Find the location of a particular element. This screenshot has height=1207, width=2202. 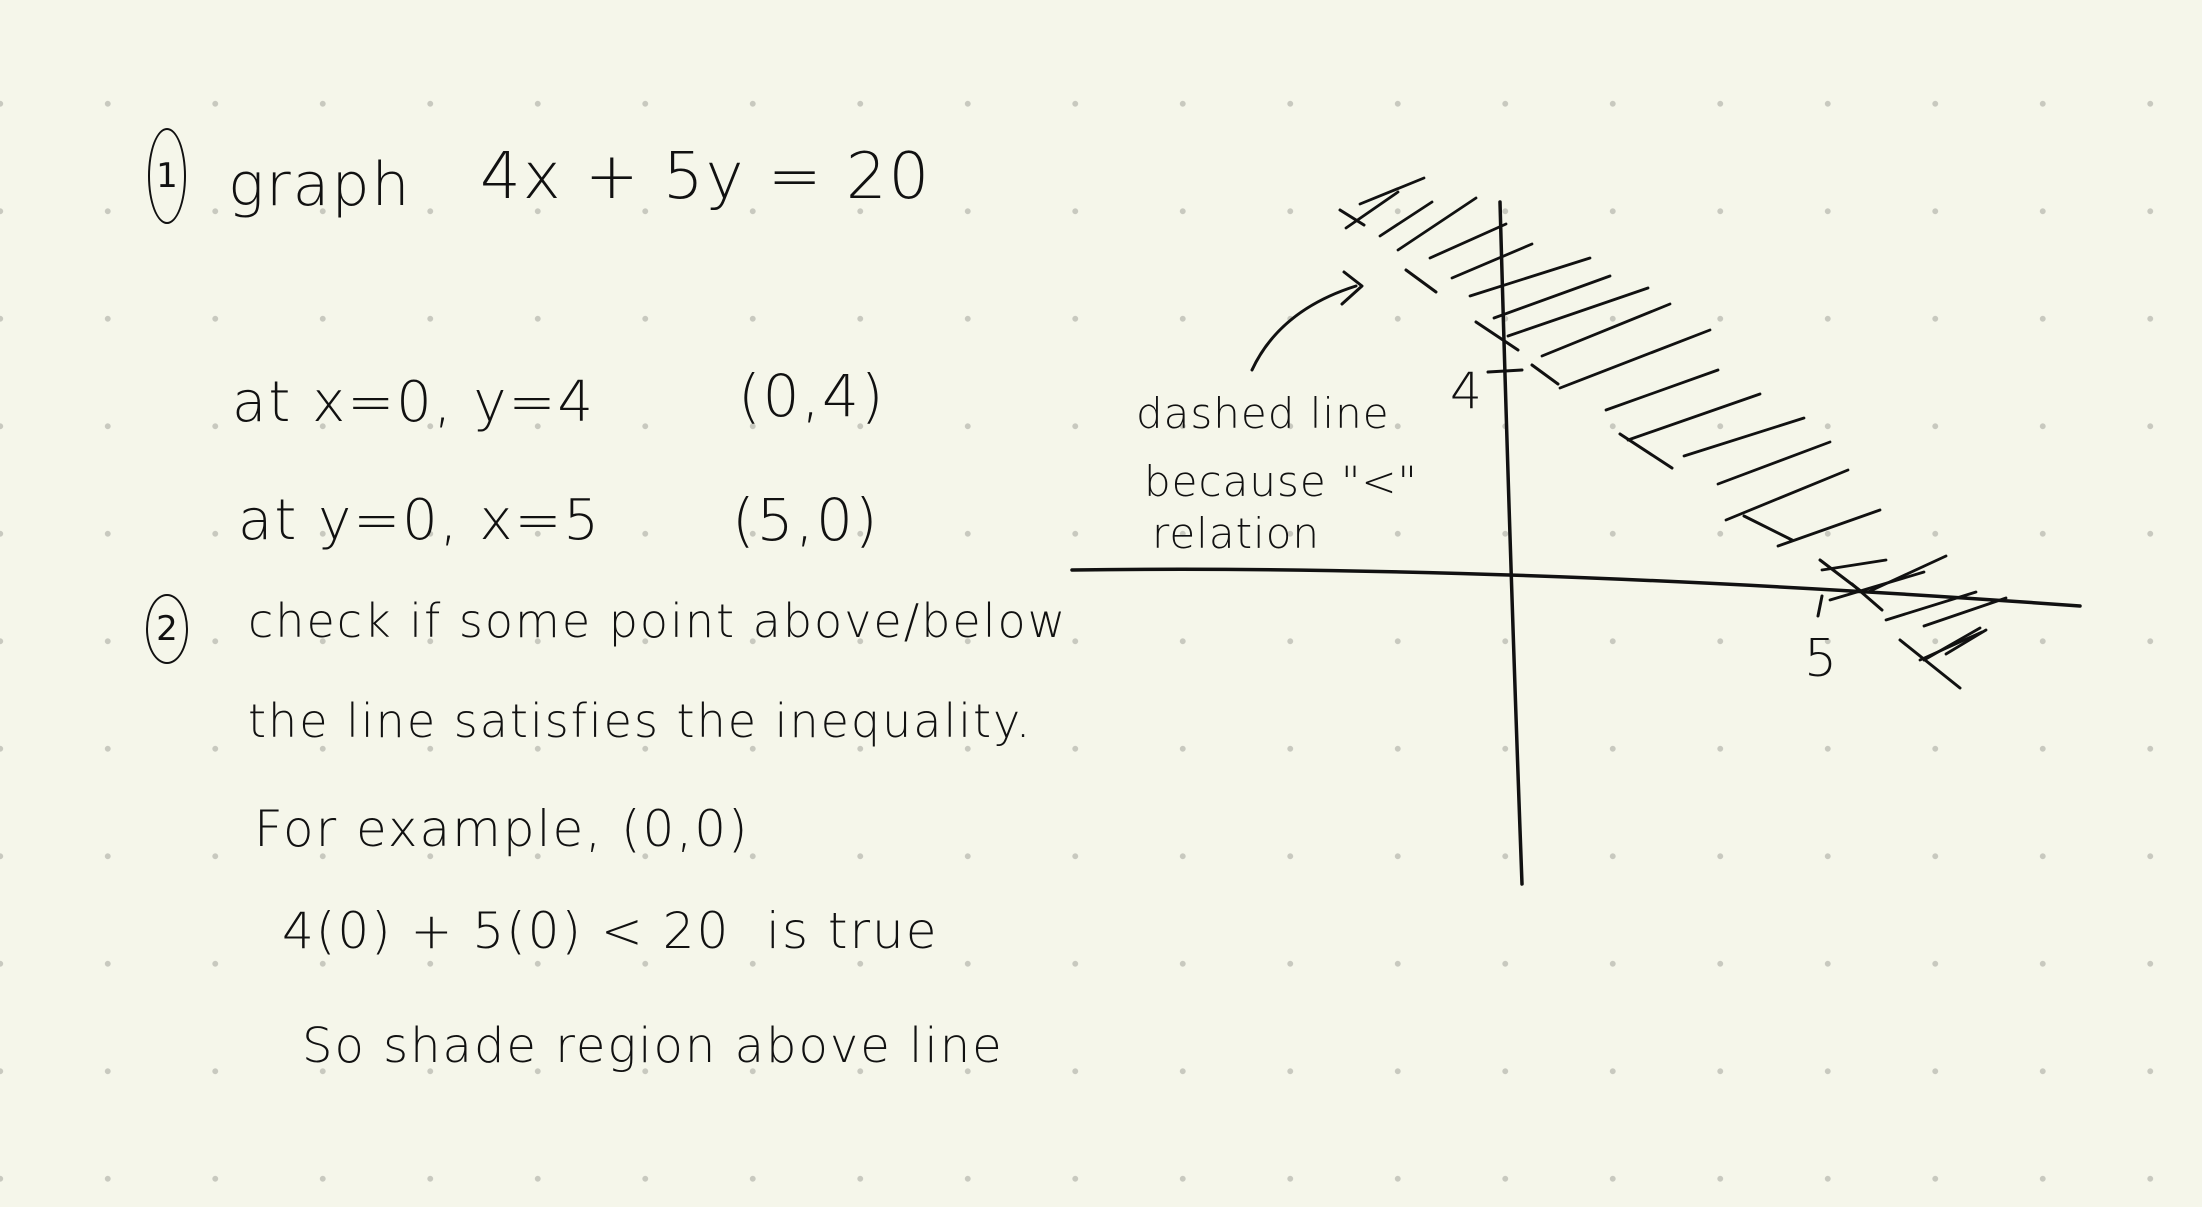

step-1-marker: 1 is located at coordinates (167, 176).